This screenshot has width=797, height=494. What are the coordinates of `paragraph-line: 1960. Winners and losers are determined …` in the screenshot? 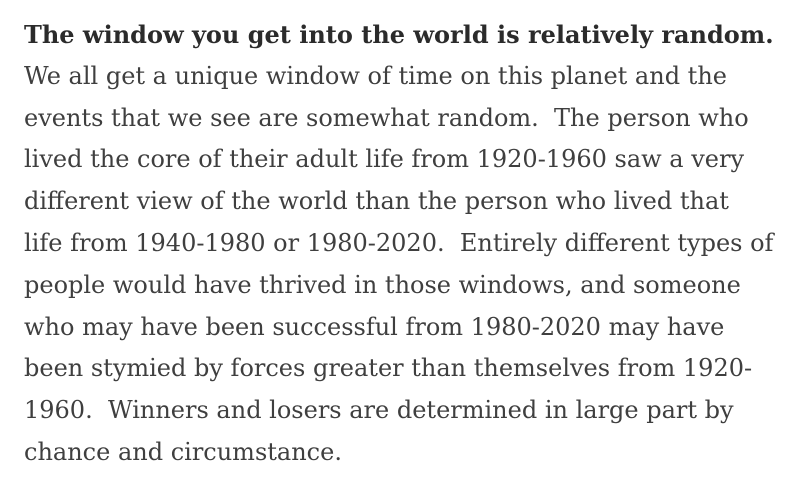 It's located at (379, 410).